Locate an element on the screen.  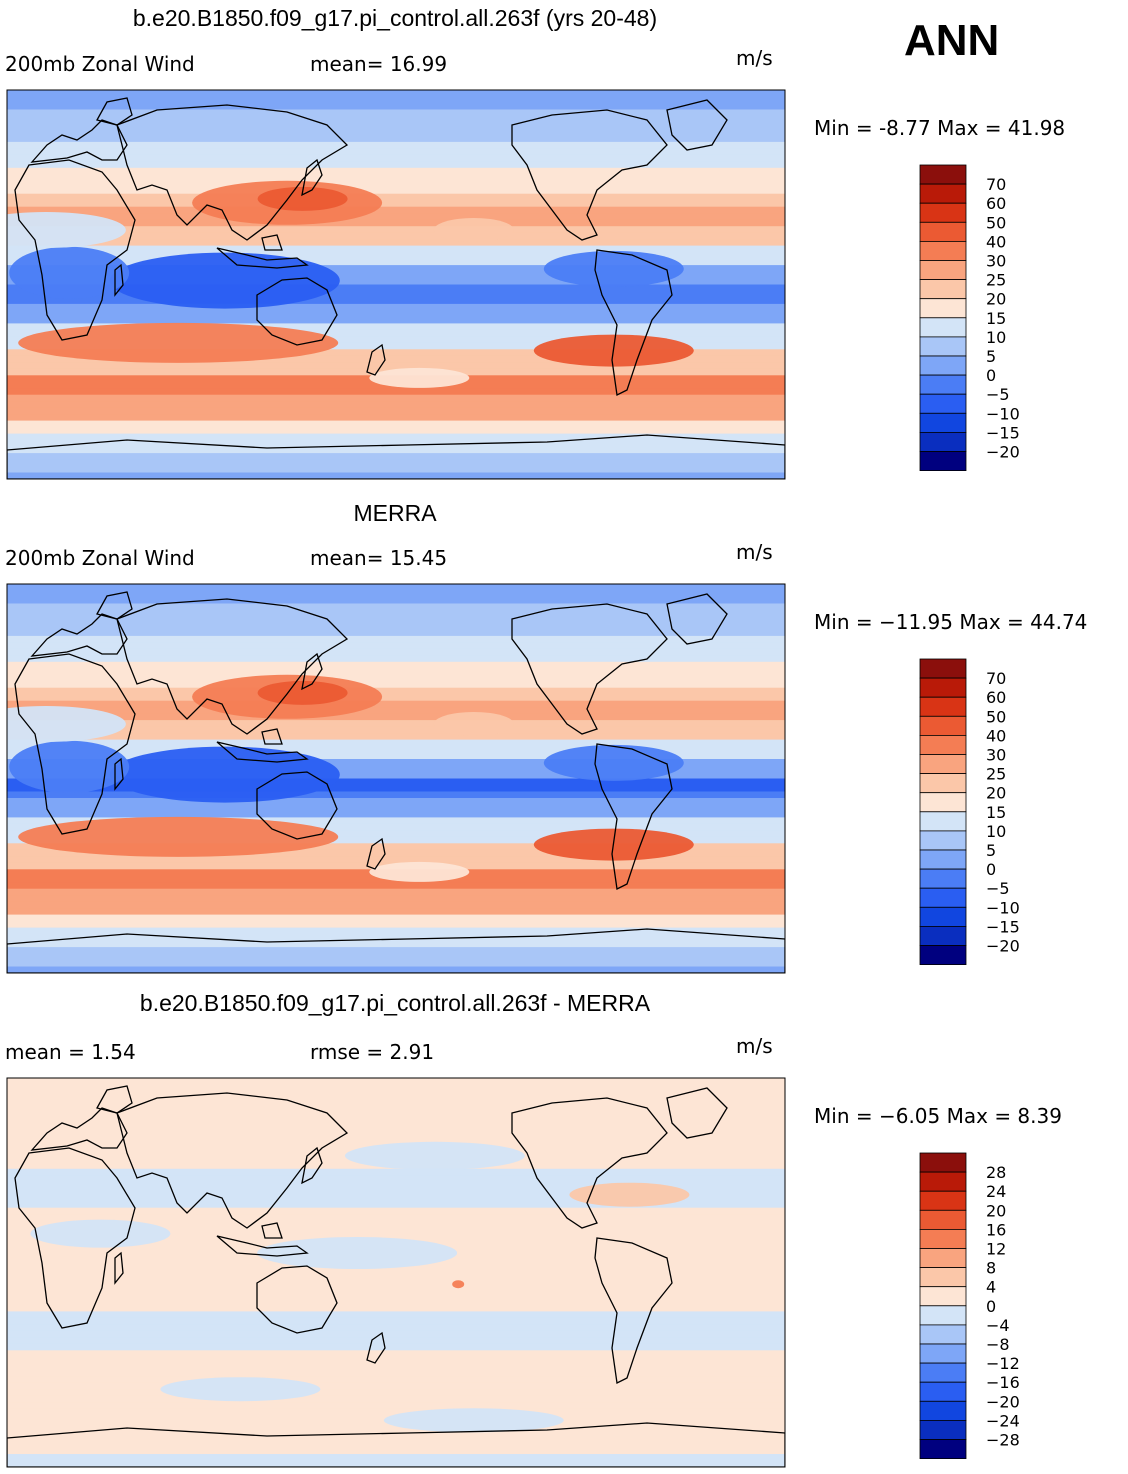
colorbar-tick-label: −5 is located at coordinates (998, 394).